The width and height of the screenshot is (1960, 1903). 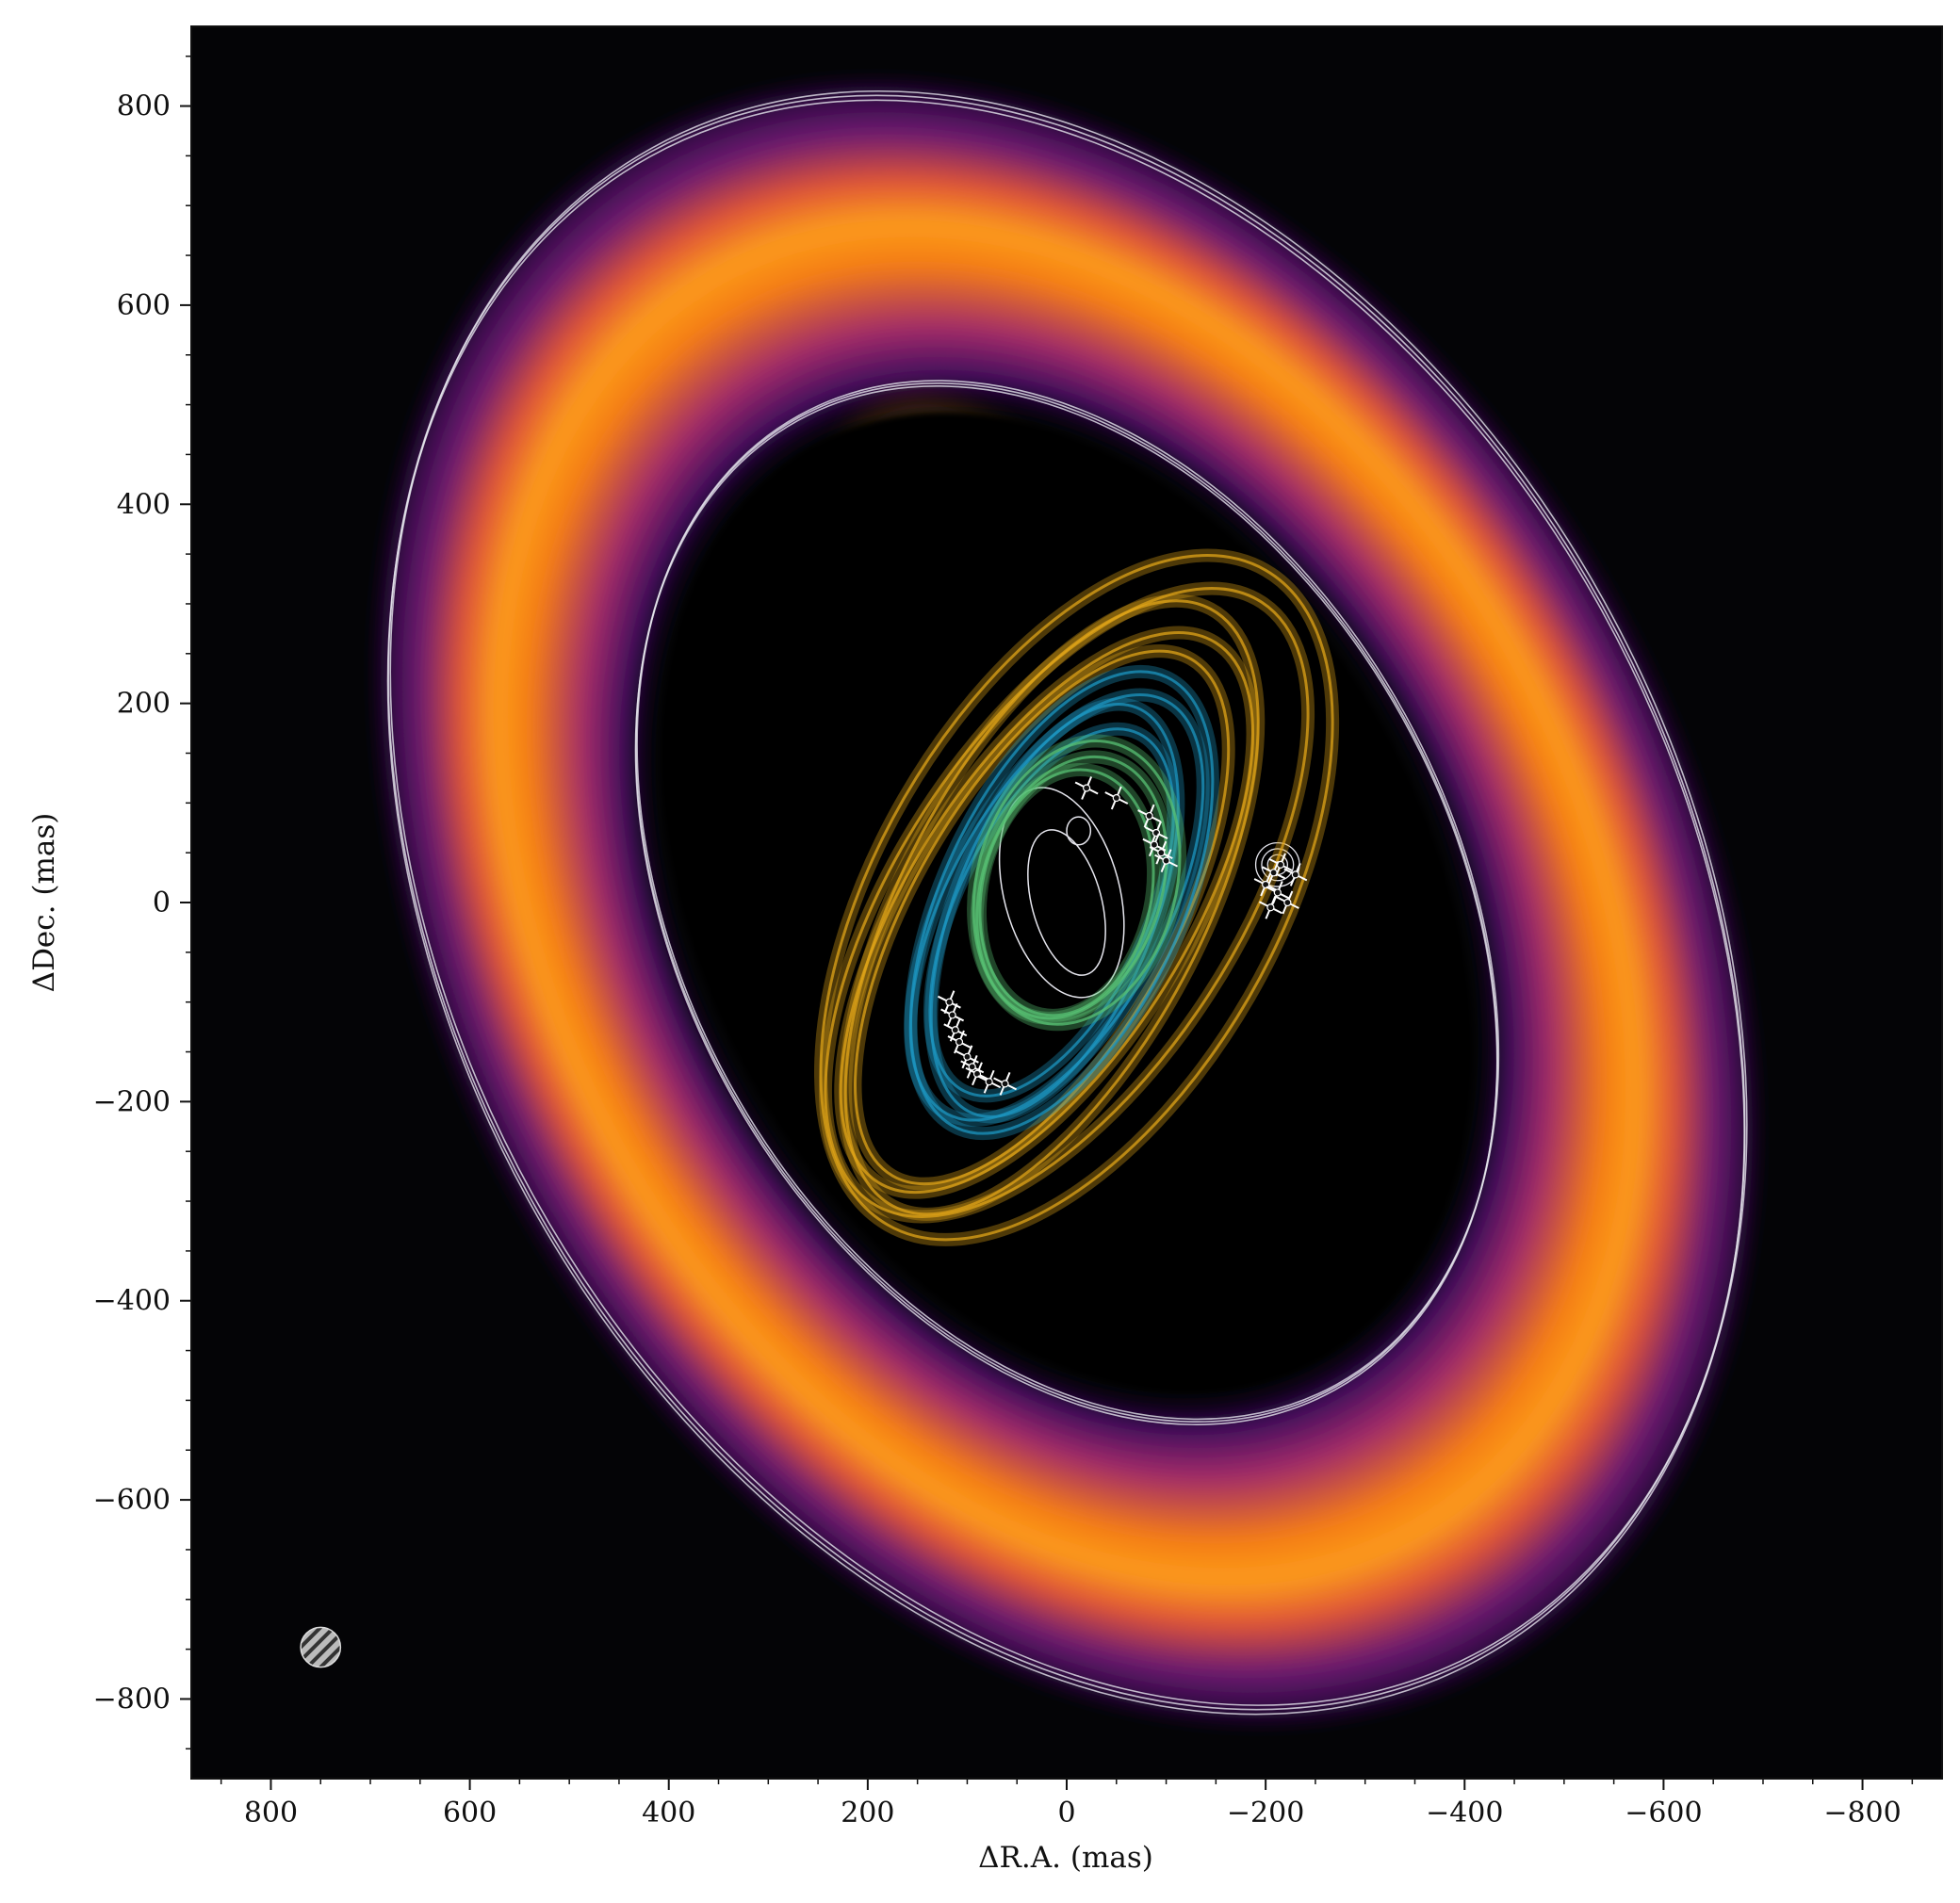 I want to click on x-tick-label: −400, so click(x=1465, y=1813).